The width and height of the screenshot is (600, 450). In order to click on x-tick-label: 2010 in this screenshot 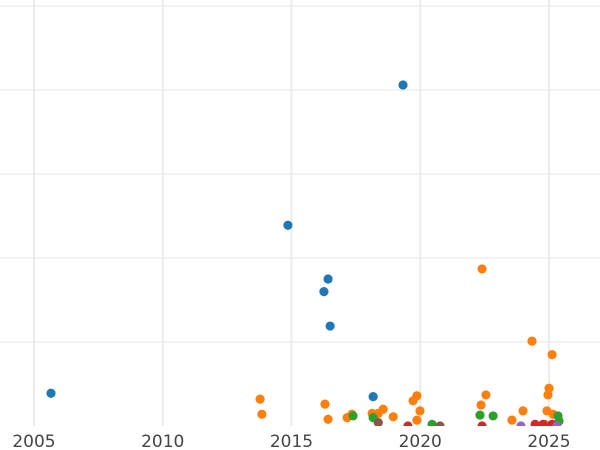, I will do `click(162, 441)`.